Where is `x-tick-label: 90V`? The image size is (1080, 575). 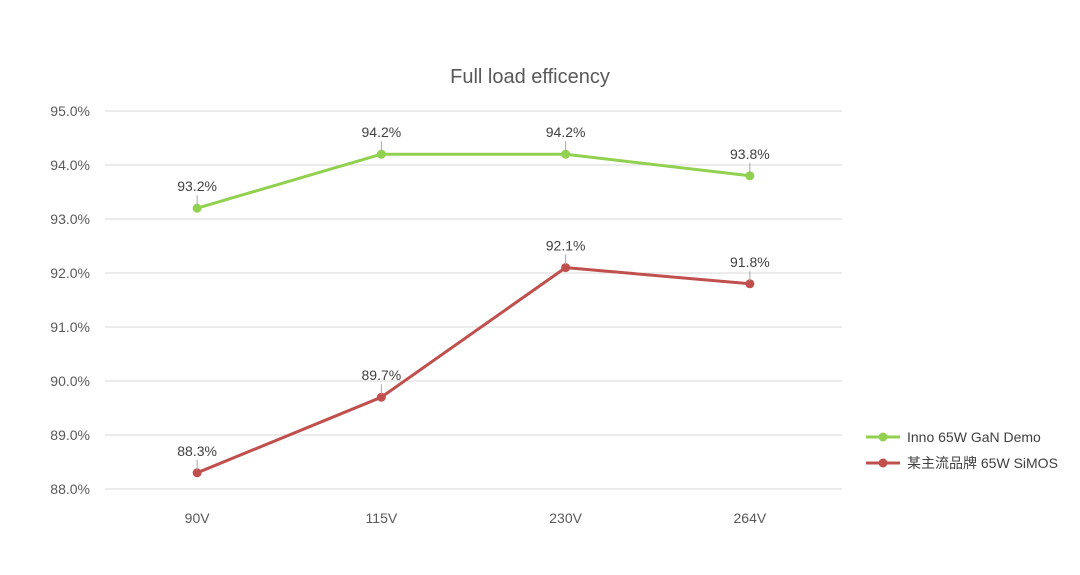 x-tick-label: 90V is located at coordinates (198, 518).